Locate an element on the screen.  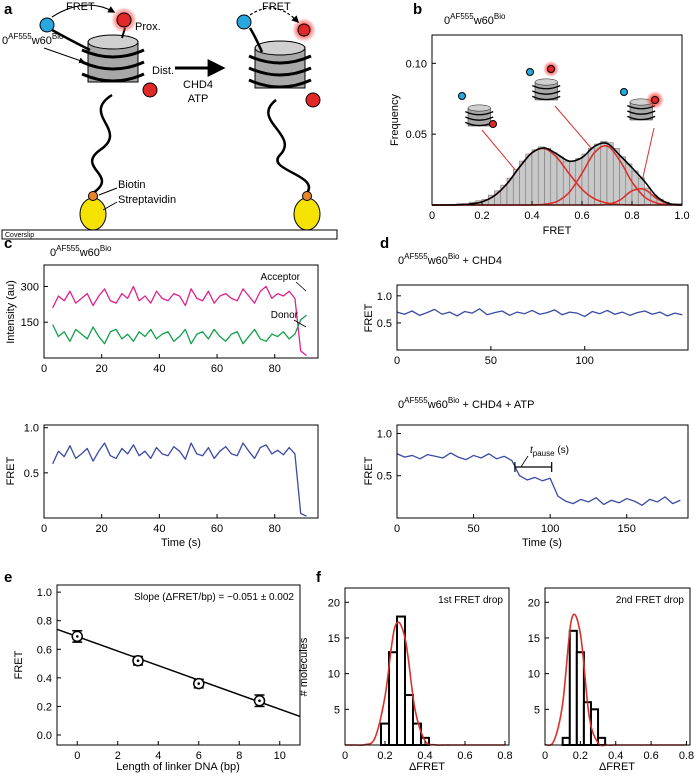
x-axis-label: FRET is located at coordinates (557, 231).